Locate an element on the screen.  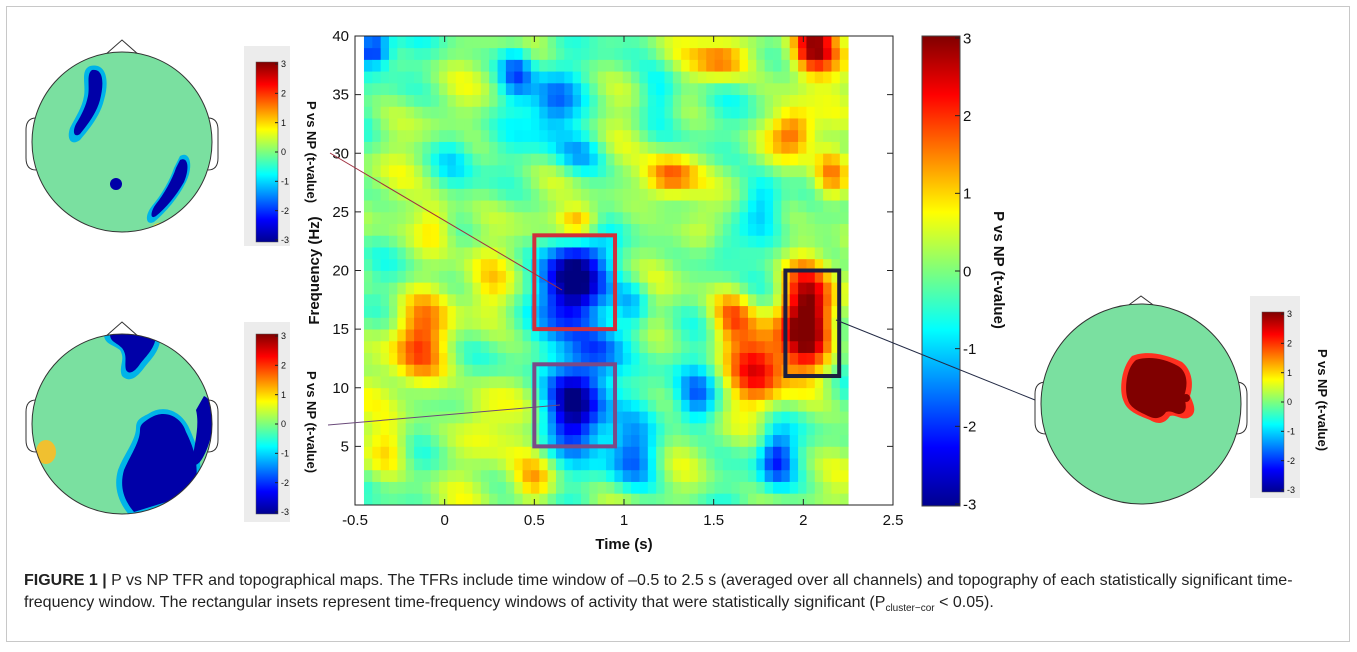
colorbar-tick-label: 2 is located at coordinates (967, 116).